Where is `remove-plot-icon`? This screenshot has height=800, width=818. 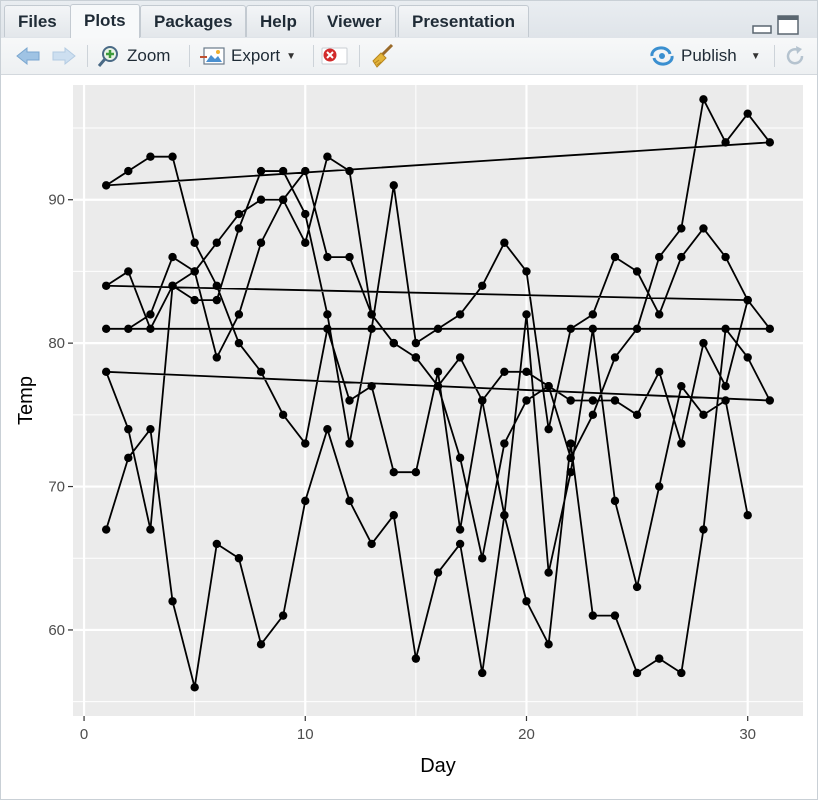 remove-plot-icon is located at coordinates (334, 56).